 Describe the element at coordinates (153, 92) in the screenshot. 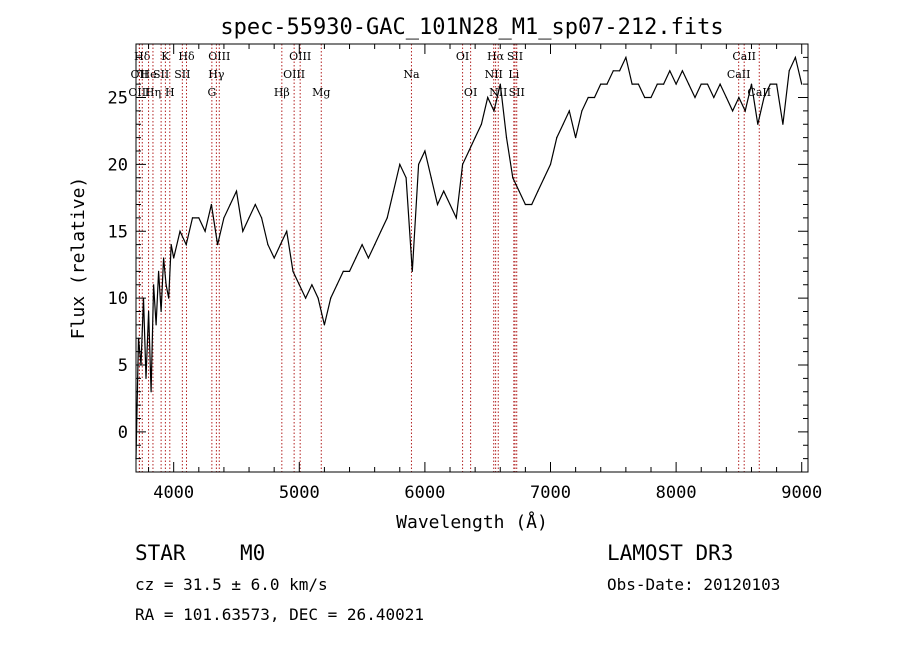

I see `marker-label: Hη` at that location.